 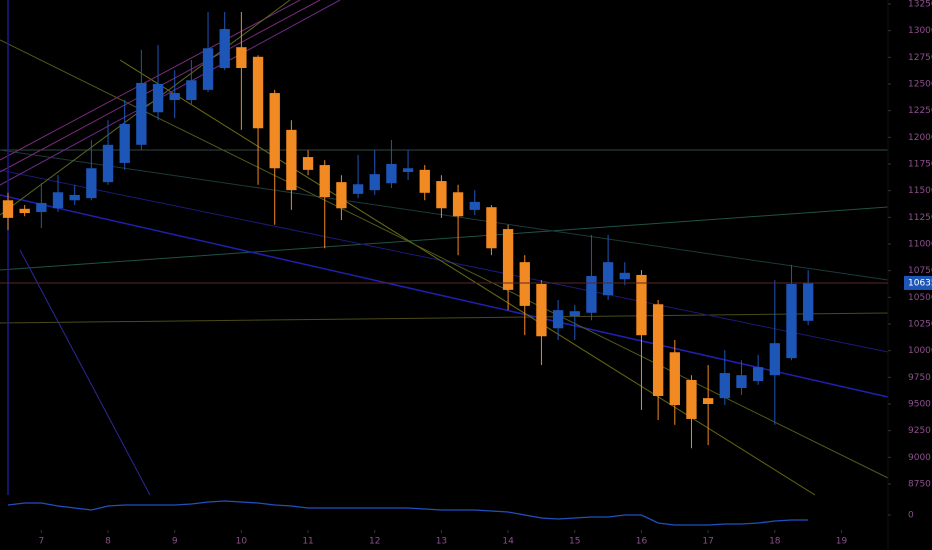 I want to click on y-tick-label: 9500, so click(x=919, y=405).